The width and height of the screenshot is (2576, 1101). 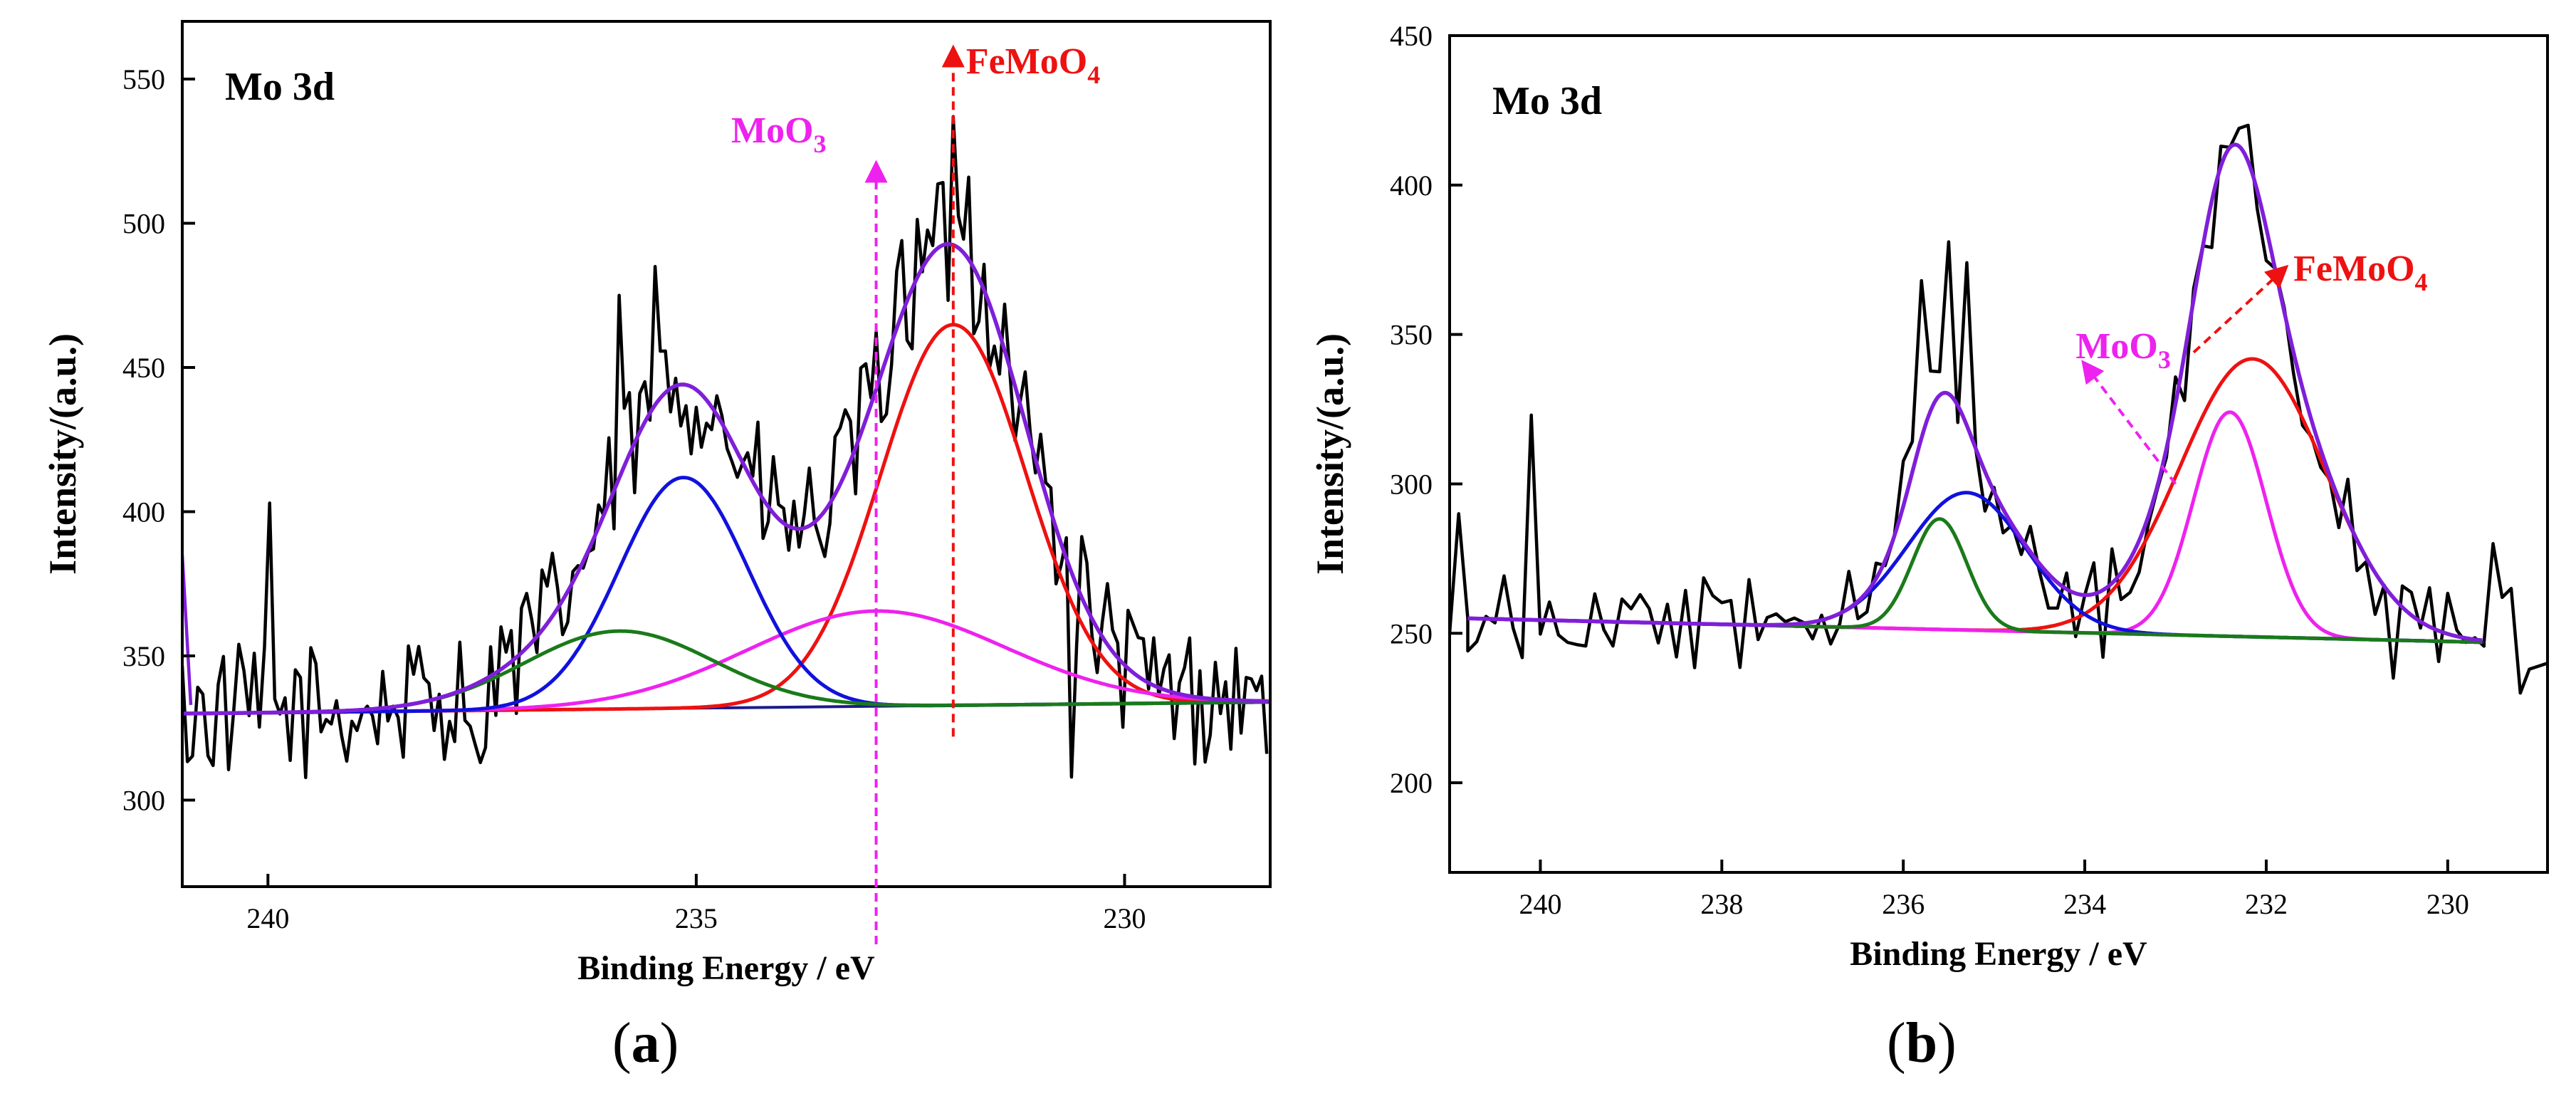 What do you see at coordinates (1124, 918) in the screenshot?
I see `x-tick-label-a: 230` at bounding box center [1124, 918].